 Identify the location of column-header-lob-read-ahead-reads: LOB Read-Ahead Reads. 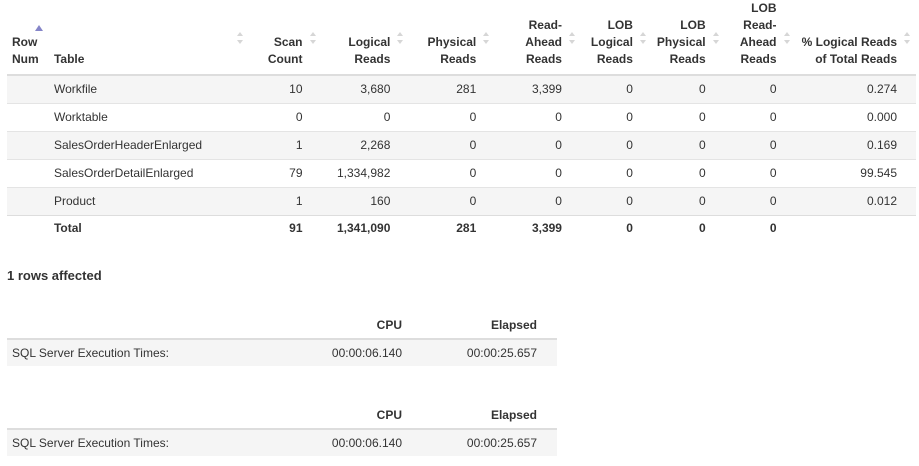
(760, 38).